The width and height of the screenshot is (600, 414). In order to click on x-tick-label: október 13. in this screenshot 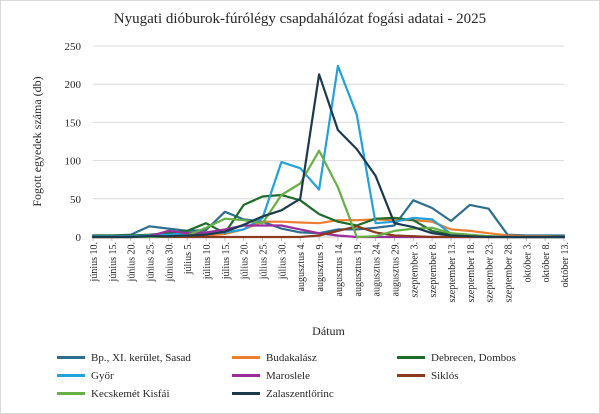, I will do `click(565, 265)`.